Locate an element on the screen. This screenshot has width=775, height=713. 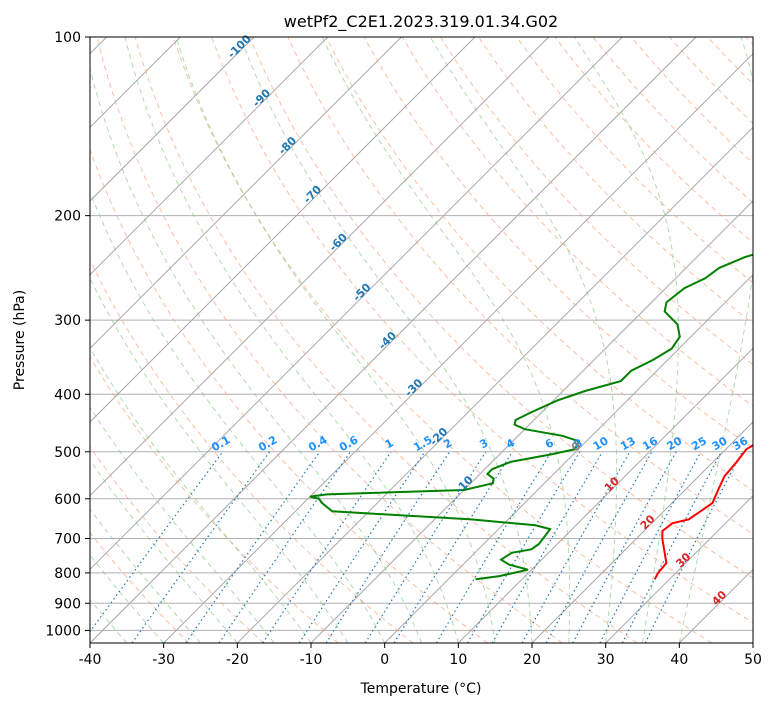
y-tick-label: 500 is located at coordinates (67, 453).